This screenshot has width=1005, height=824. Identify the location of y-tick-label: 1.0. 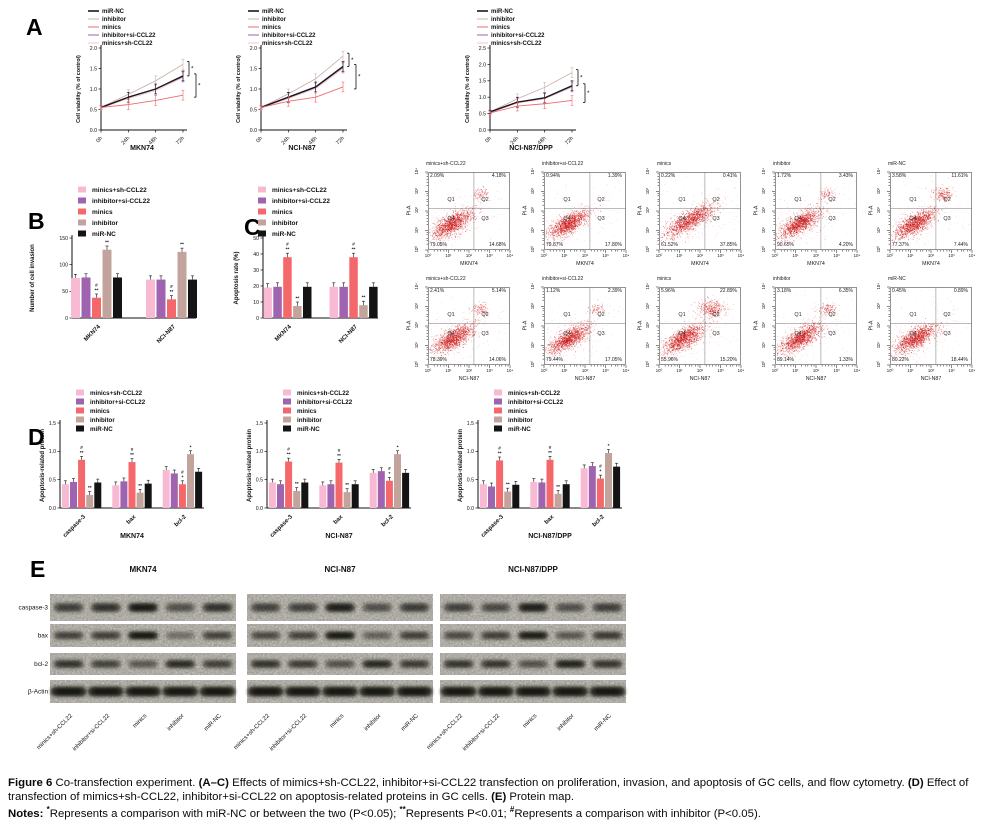
(482, 98).